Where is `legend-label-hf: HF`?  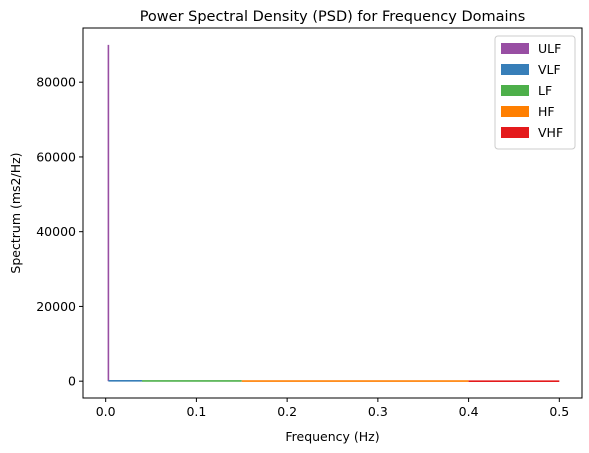
legend-label-hf: HF is located at coordinates (546, 111).